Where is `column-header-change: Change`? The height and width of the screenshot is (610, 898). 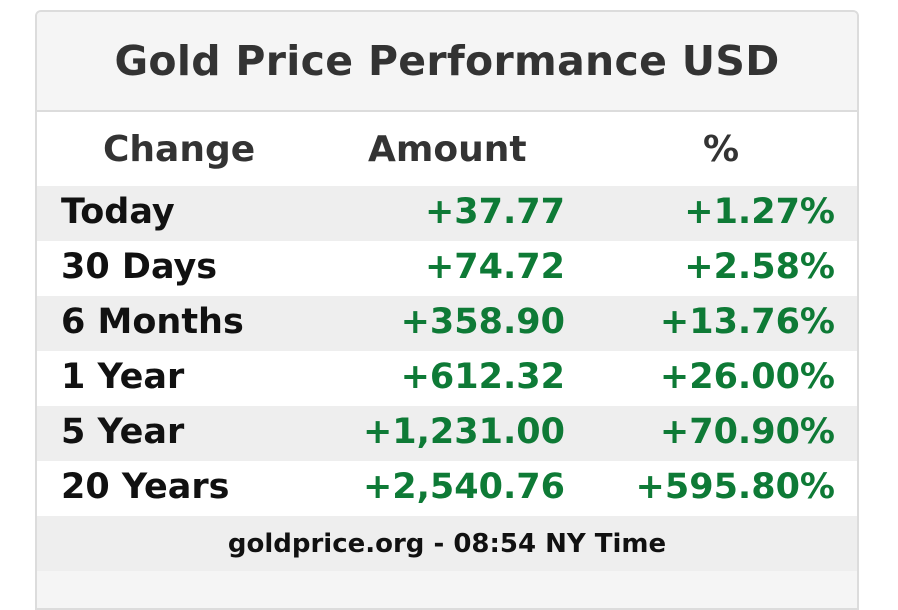 column-header-change: Change is located at coordinates (179, 149).